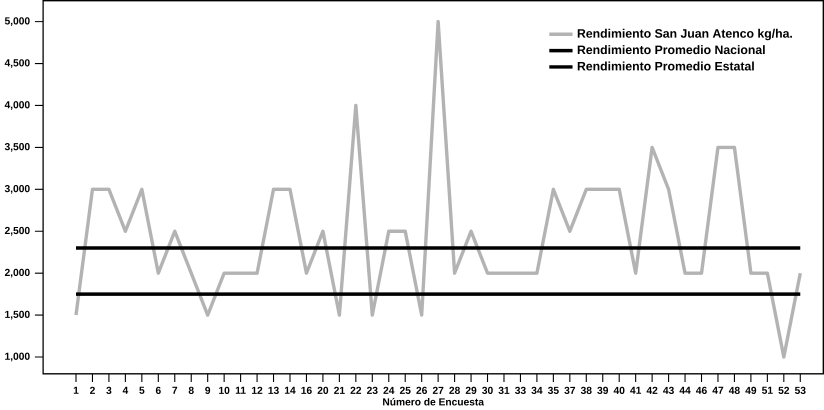 The image size is (824, 410). I want to click on x-tick-label: 24, so click(388, 390).